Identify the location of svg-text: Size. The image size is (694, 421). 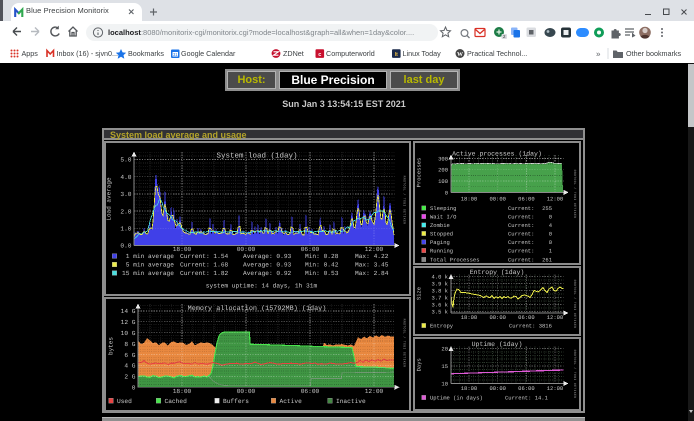
(419, 293).